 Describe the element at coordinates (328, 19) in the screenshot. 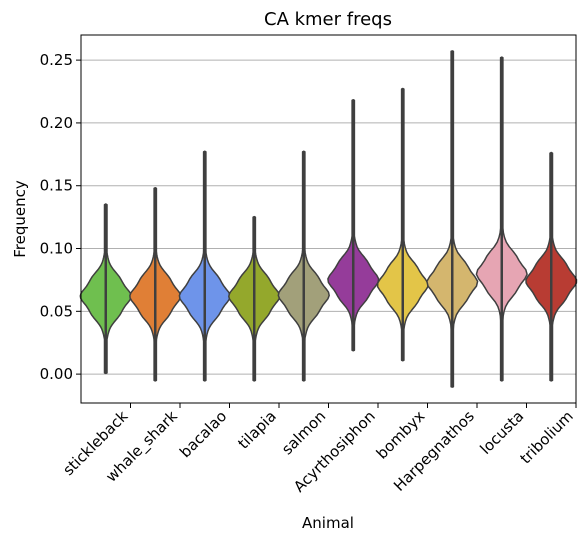

I see `chart-title: CA kmer freqs` at that location.